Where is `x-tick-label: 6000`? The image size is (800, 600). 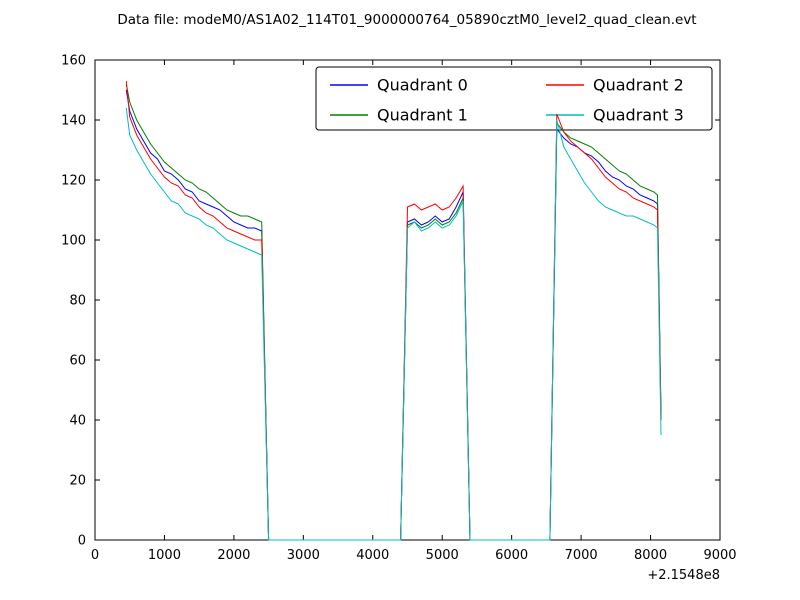 x-tick-label: 6000 is located at coordinates (511, 555).